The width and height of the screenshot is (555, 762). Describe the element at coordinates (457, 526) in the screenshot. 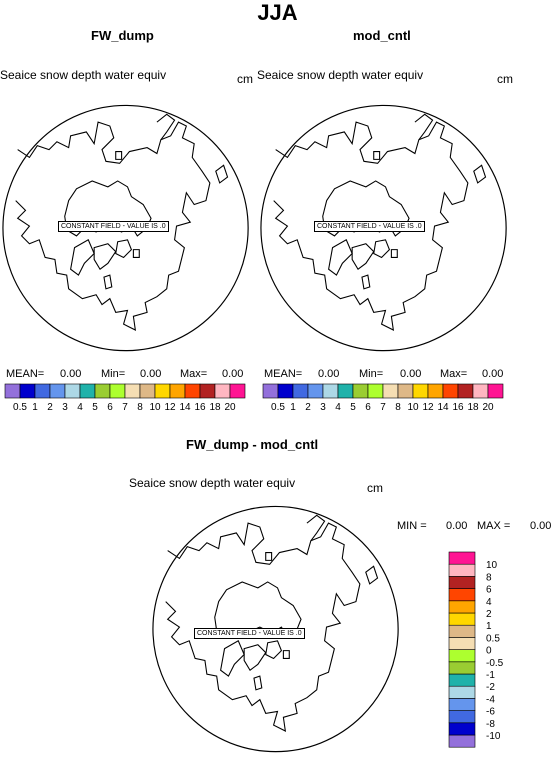

I see `min-value-difference: 0.00` at that location.